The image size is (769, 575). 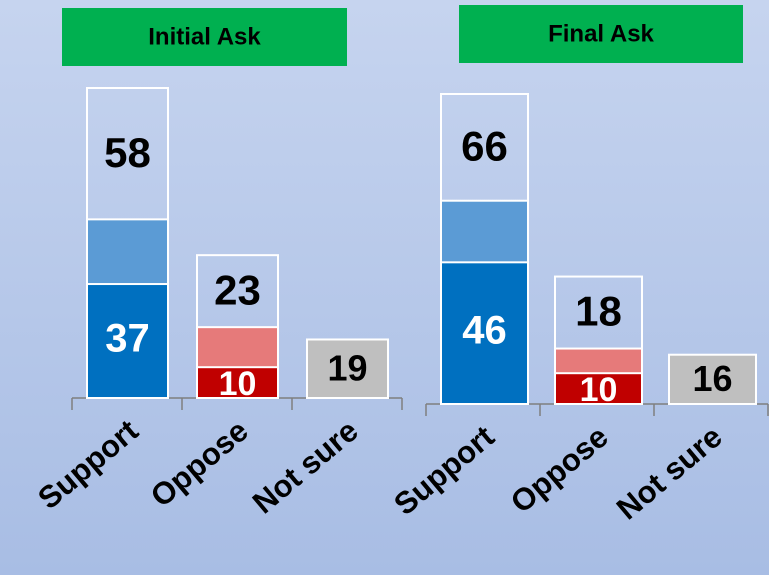 I want to click on total-label: 23, so click(x=237, y=289).